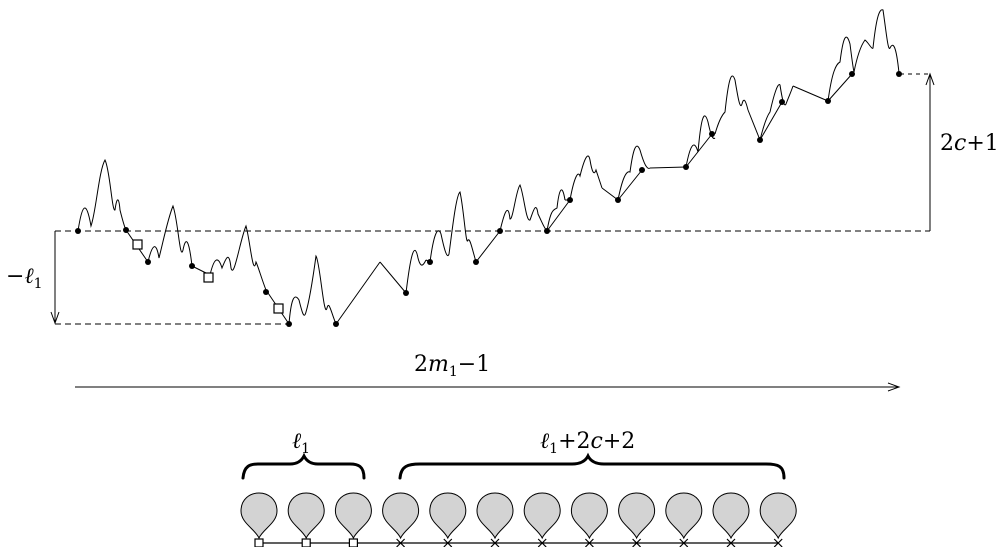  Describe the element at coordinates (55, 318) in the screenshot. I see `neg-l1-arrowhead` at that location.